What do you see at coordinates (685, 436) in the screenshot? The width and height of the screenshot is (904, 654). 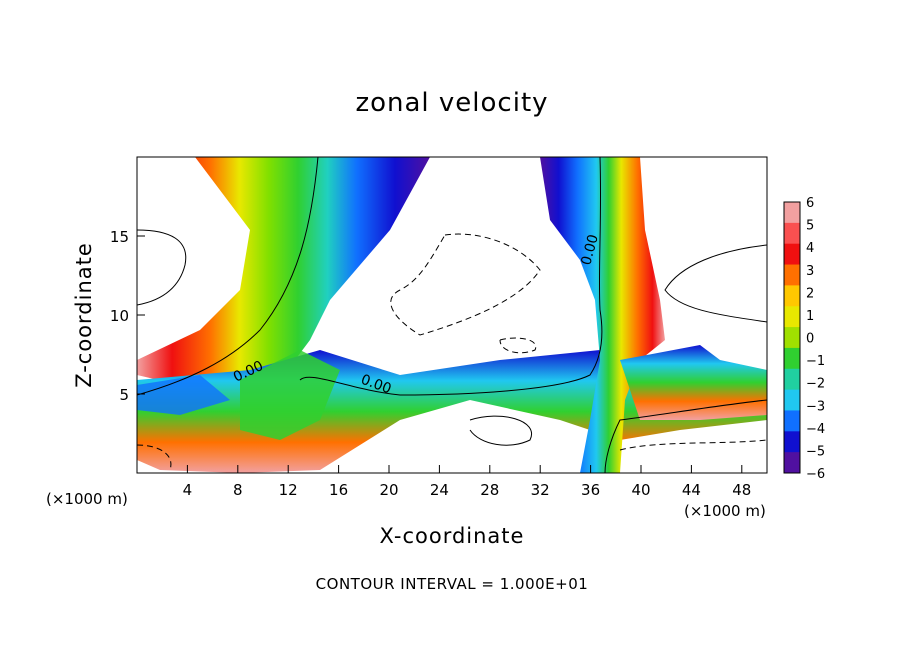 I see `contour-zero-lower` at bounding box center [685, 436].